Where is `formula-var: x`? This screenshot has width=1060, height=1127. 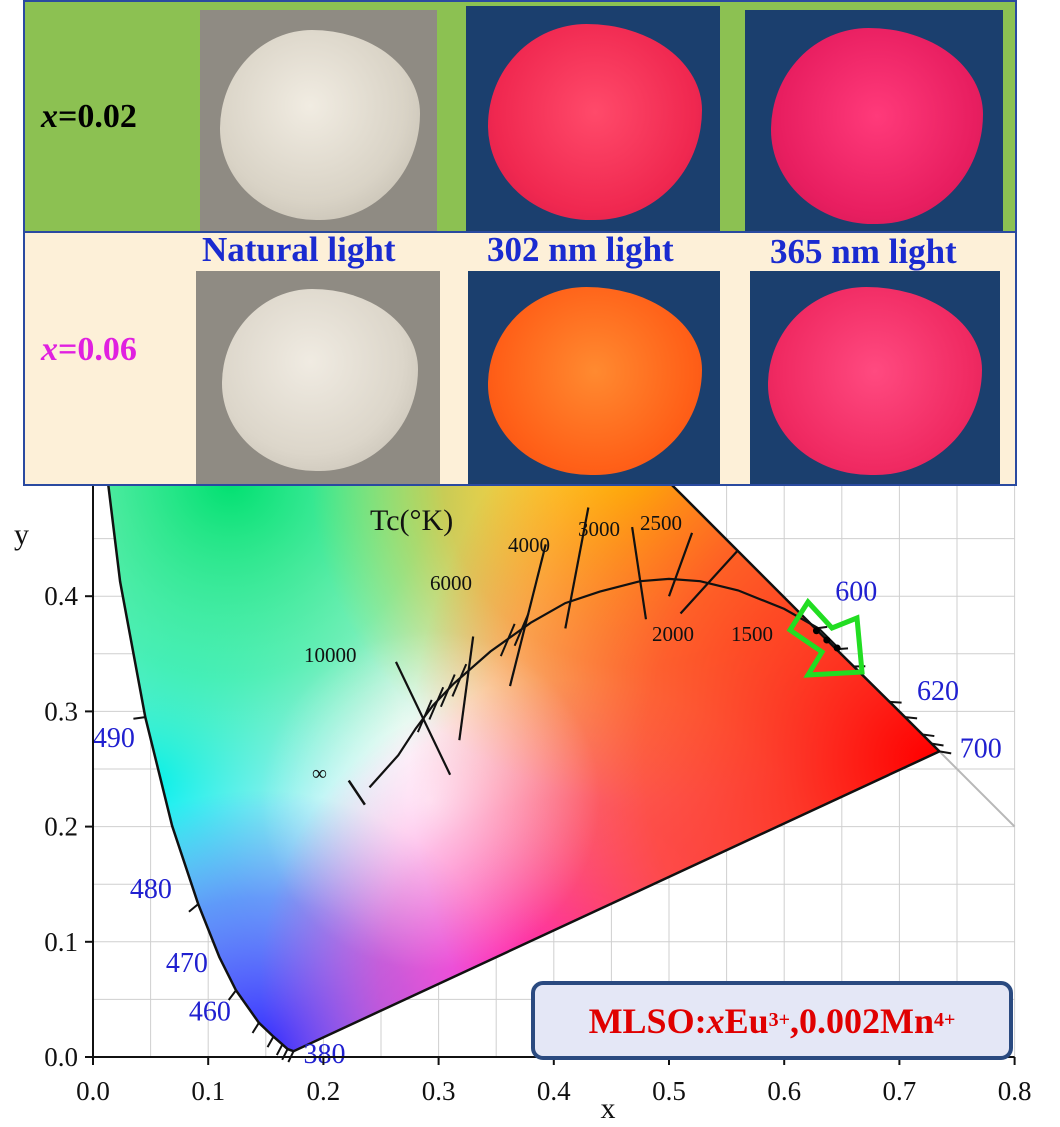
formula-var: x is located at coordinates (715, 1020).